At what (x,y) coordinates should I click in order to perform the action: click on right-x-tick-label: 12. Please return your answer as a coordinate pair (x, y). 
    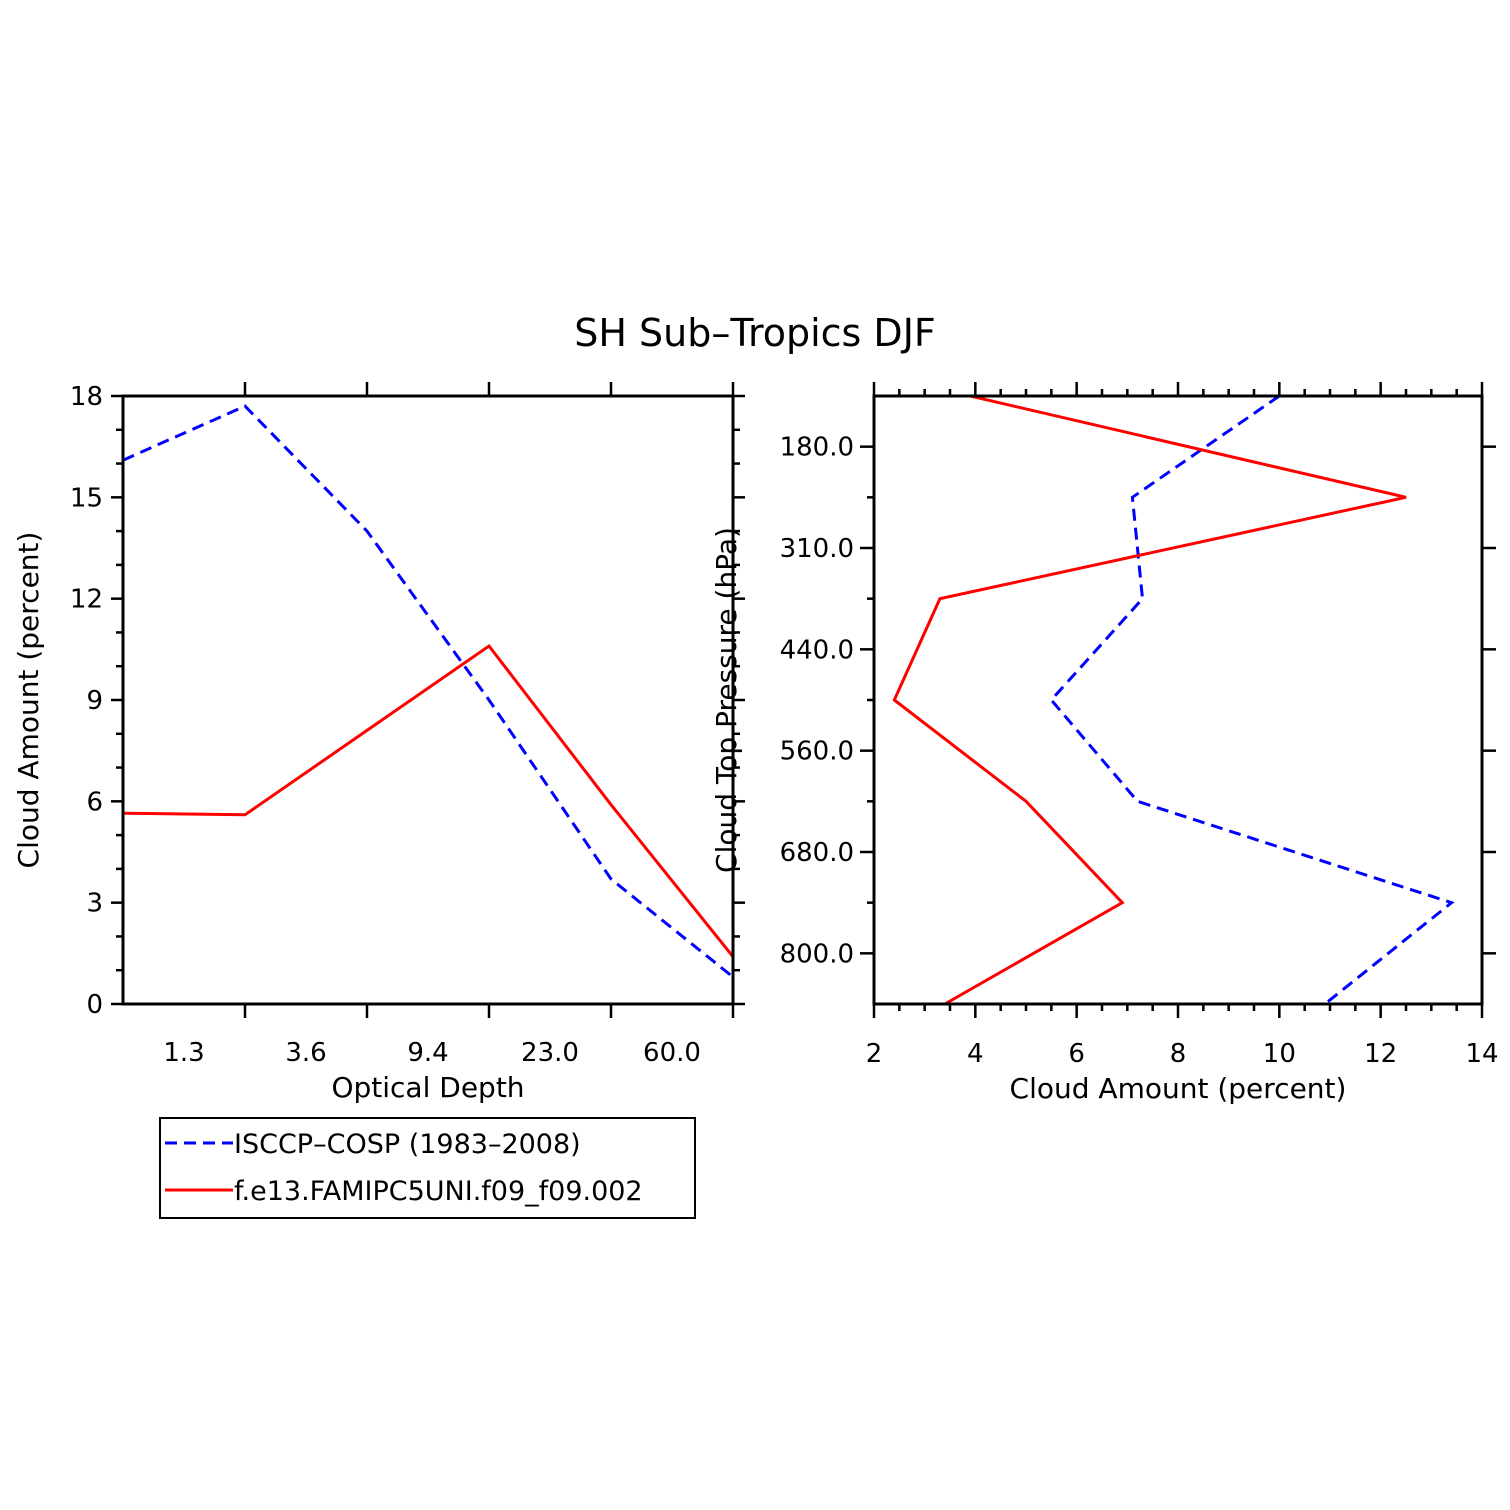
    Looking at the image, I should click on (1380, 1054).